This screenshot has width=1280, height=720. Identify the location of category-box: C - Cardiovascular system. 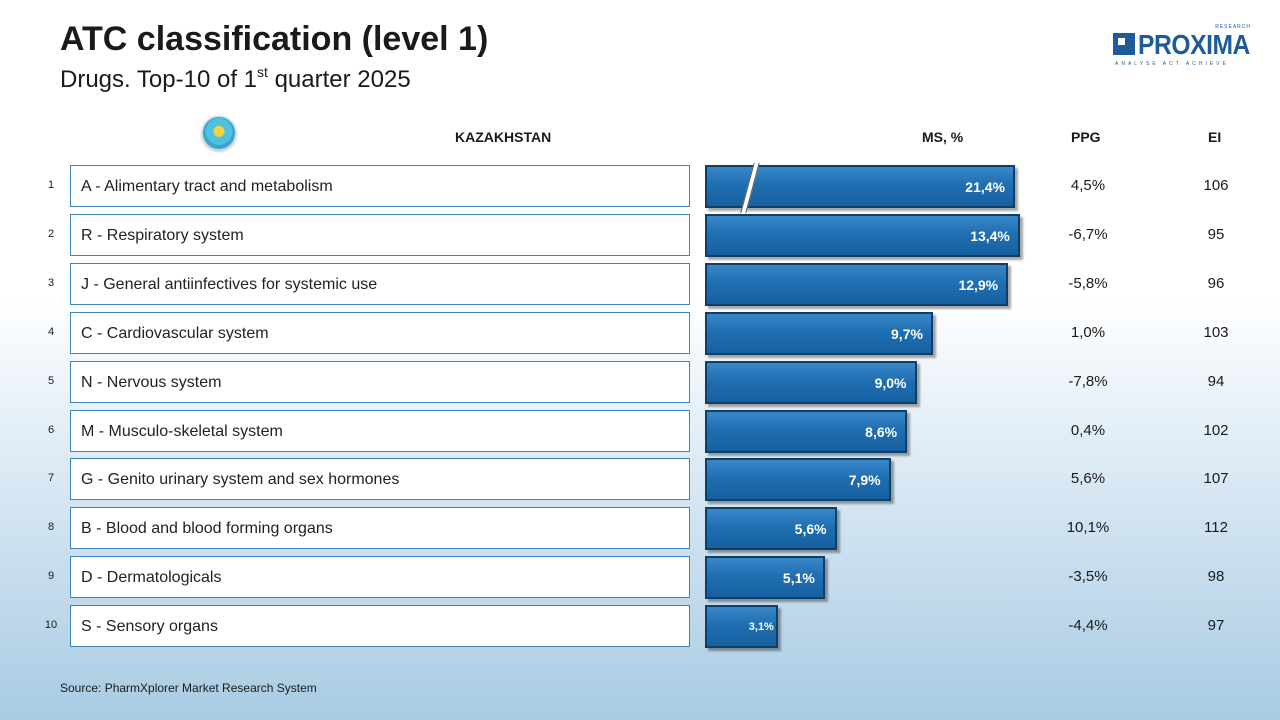
(380, 332).